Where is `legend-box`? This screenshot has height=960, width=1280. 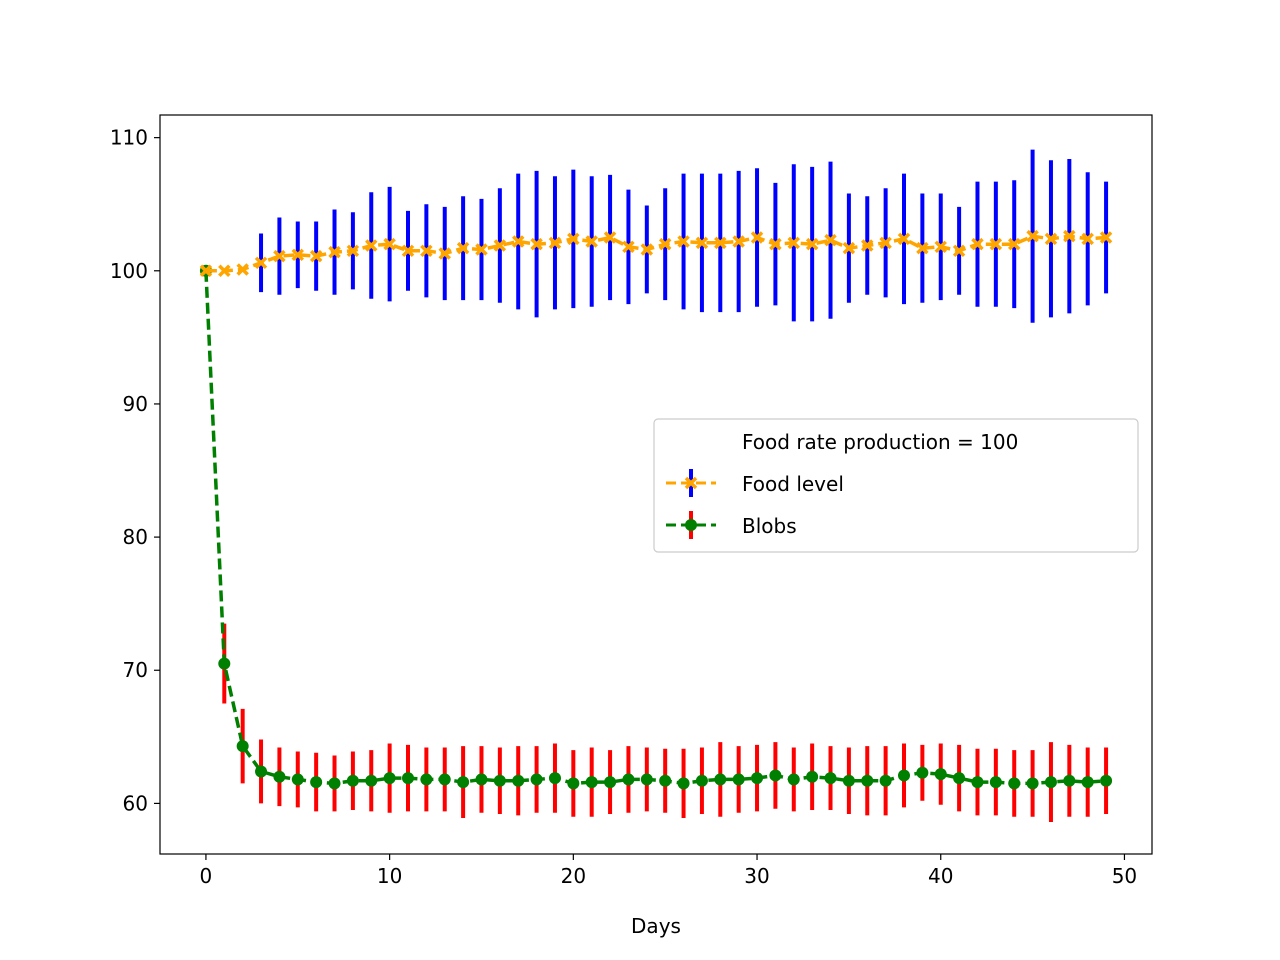 legend-box is located at coordinates (896, 485).